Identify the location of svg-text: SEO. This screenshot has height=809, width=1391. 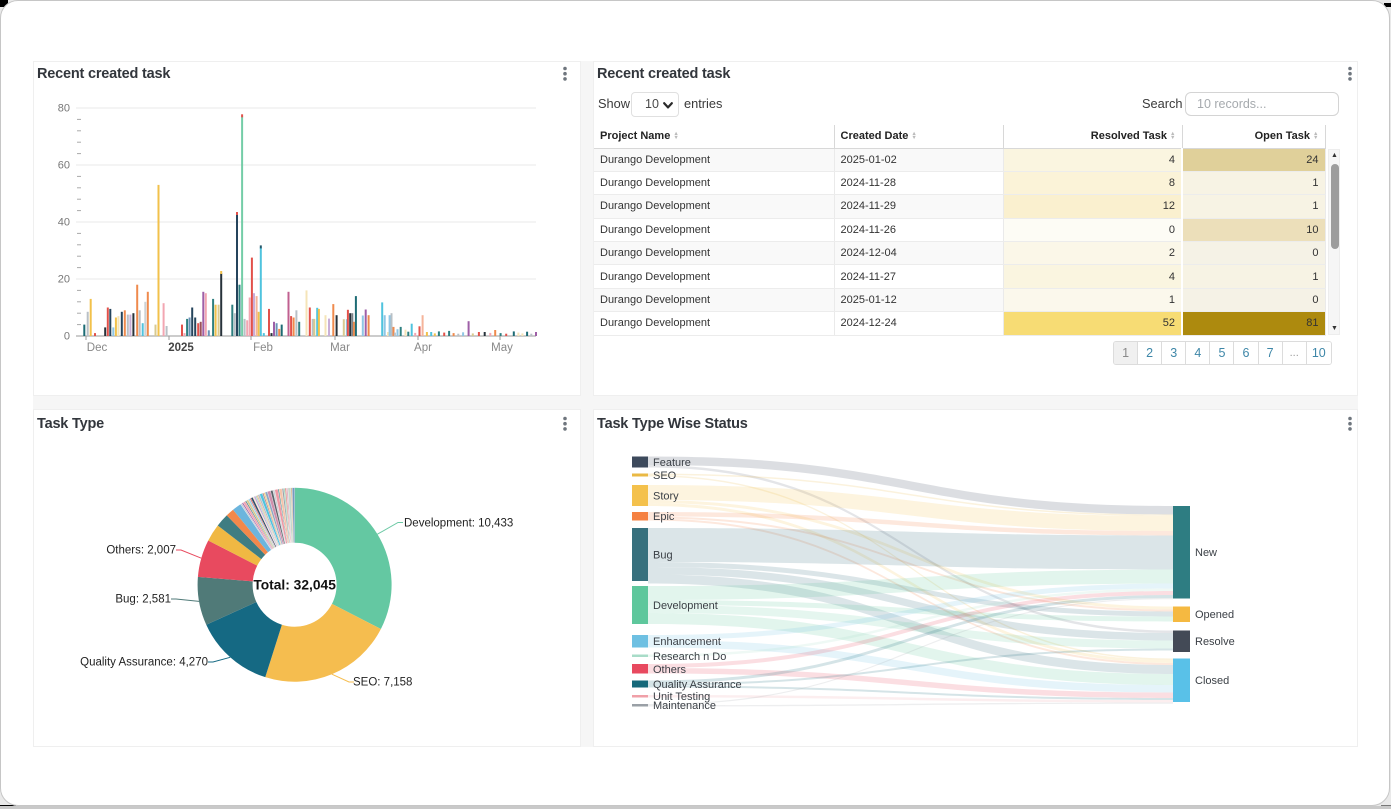
(665, 476).